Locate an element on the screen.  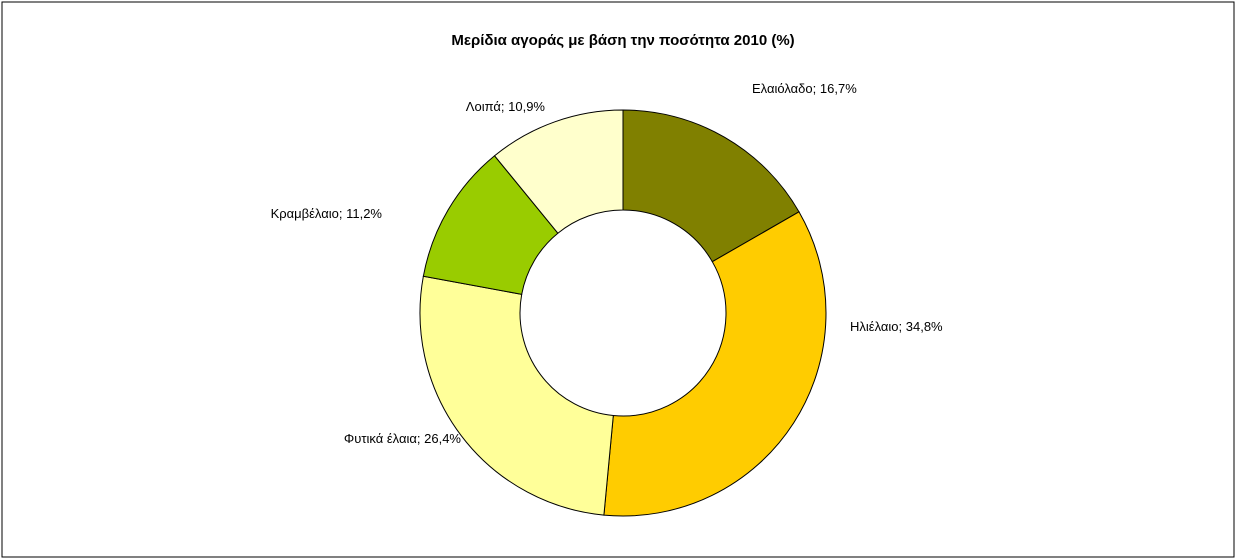
label-category: Κραμβέλαιο is located at coordinates (305, 213).